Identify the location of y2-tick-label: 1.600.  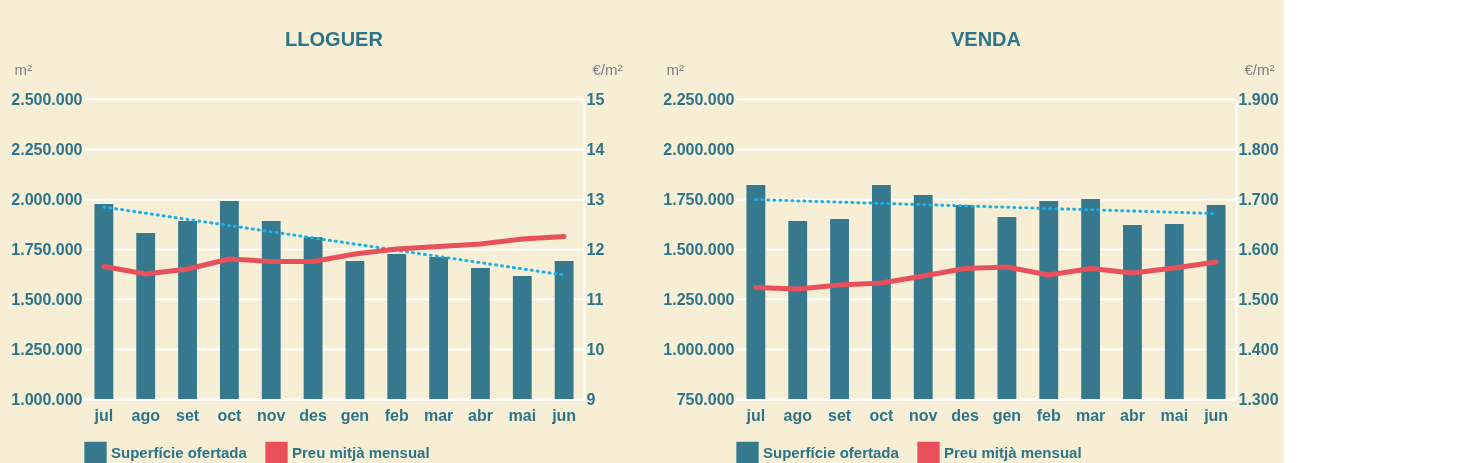
(1258, 249).